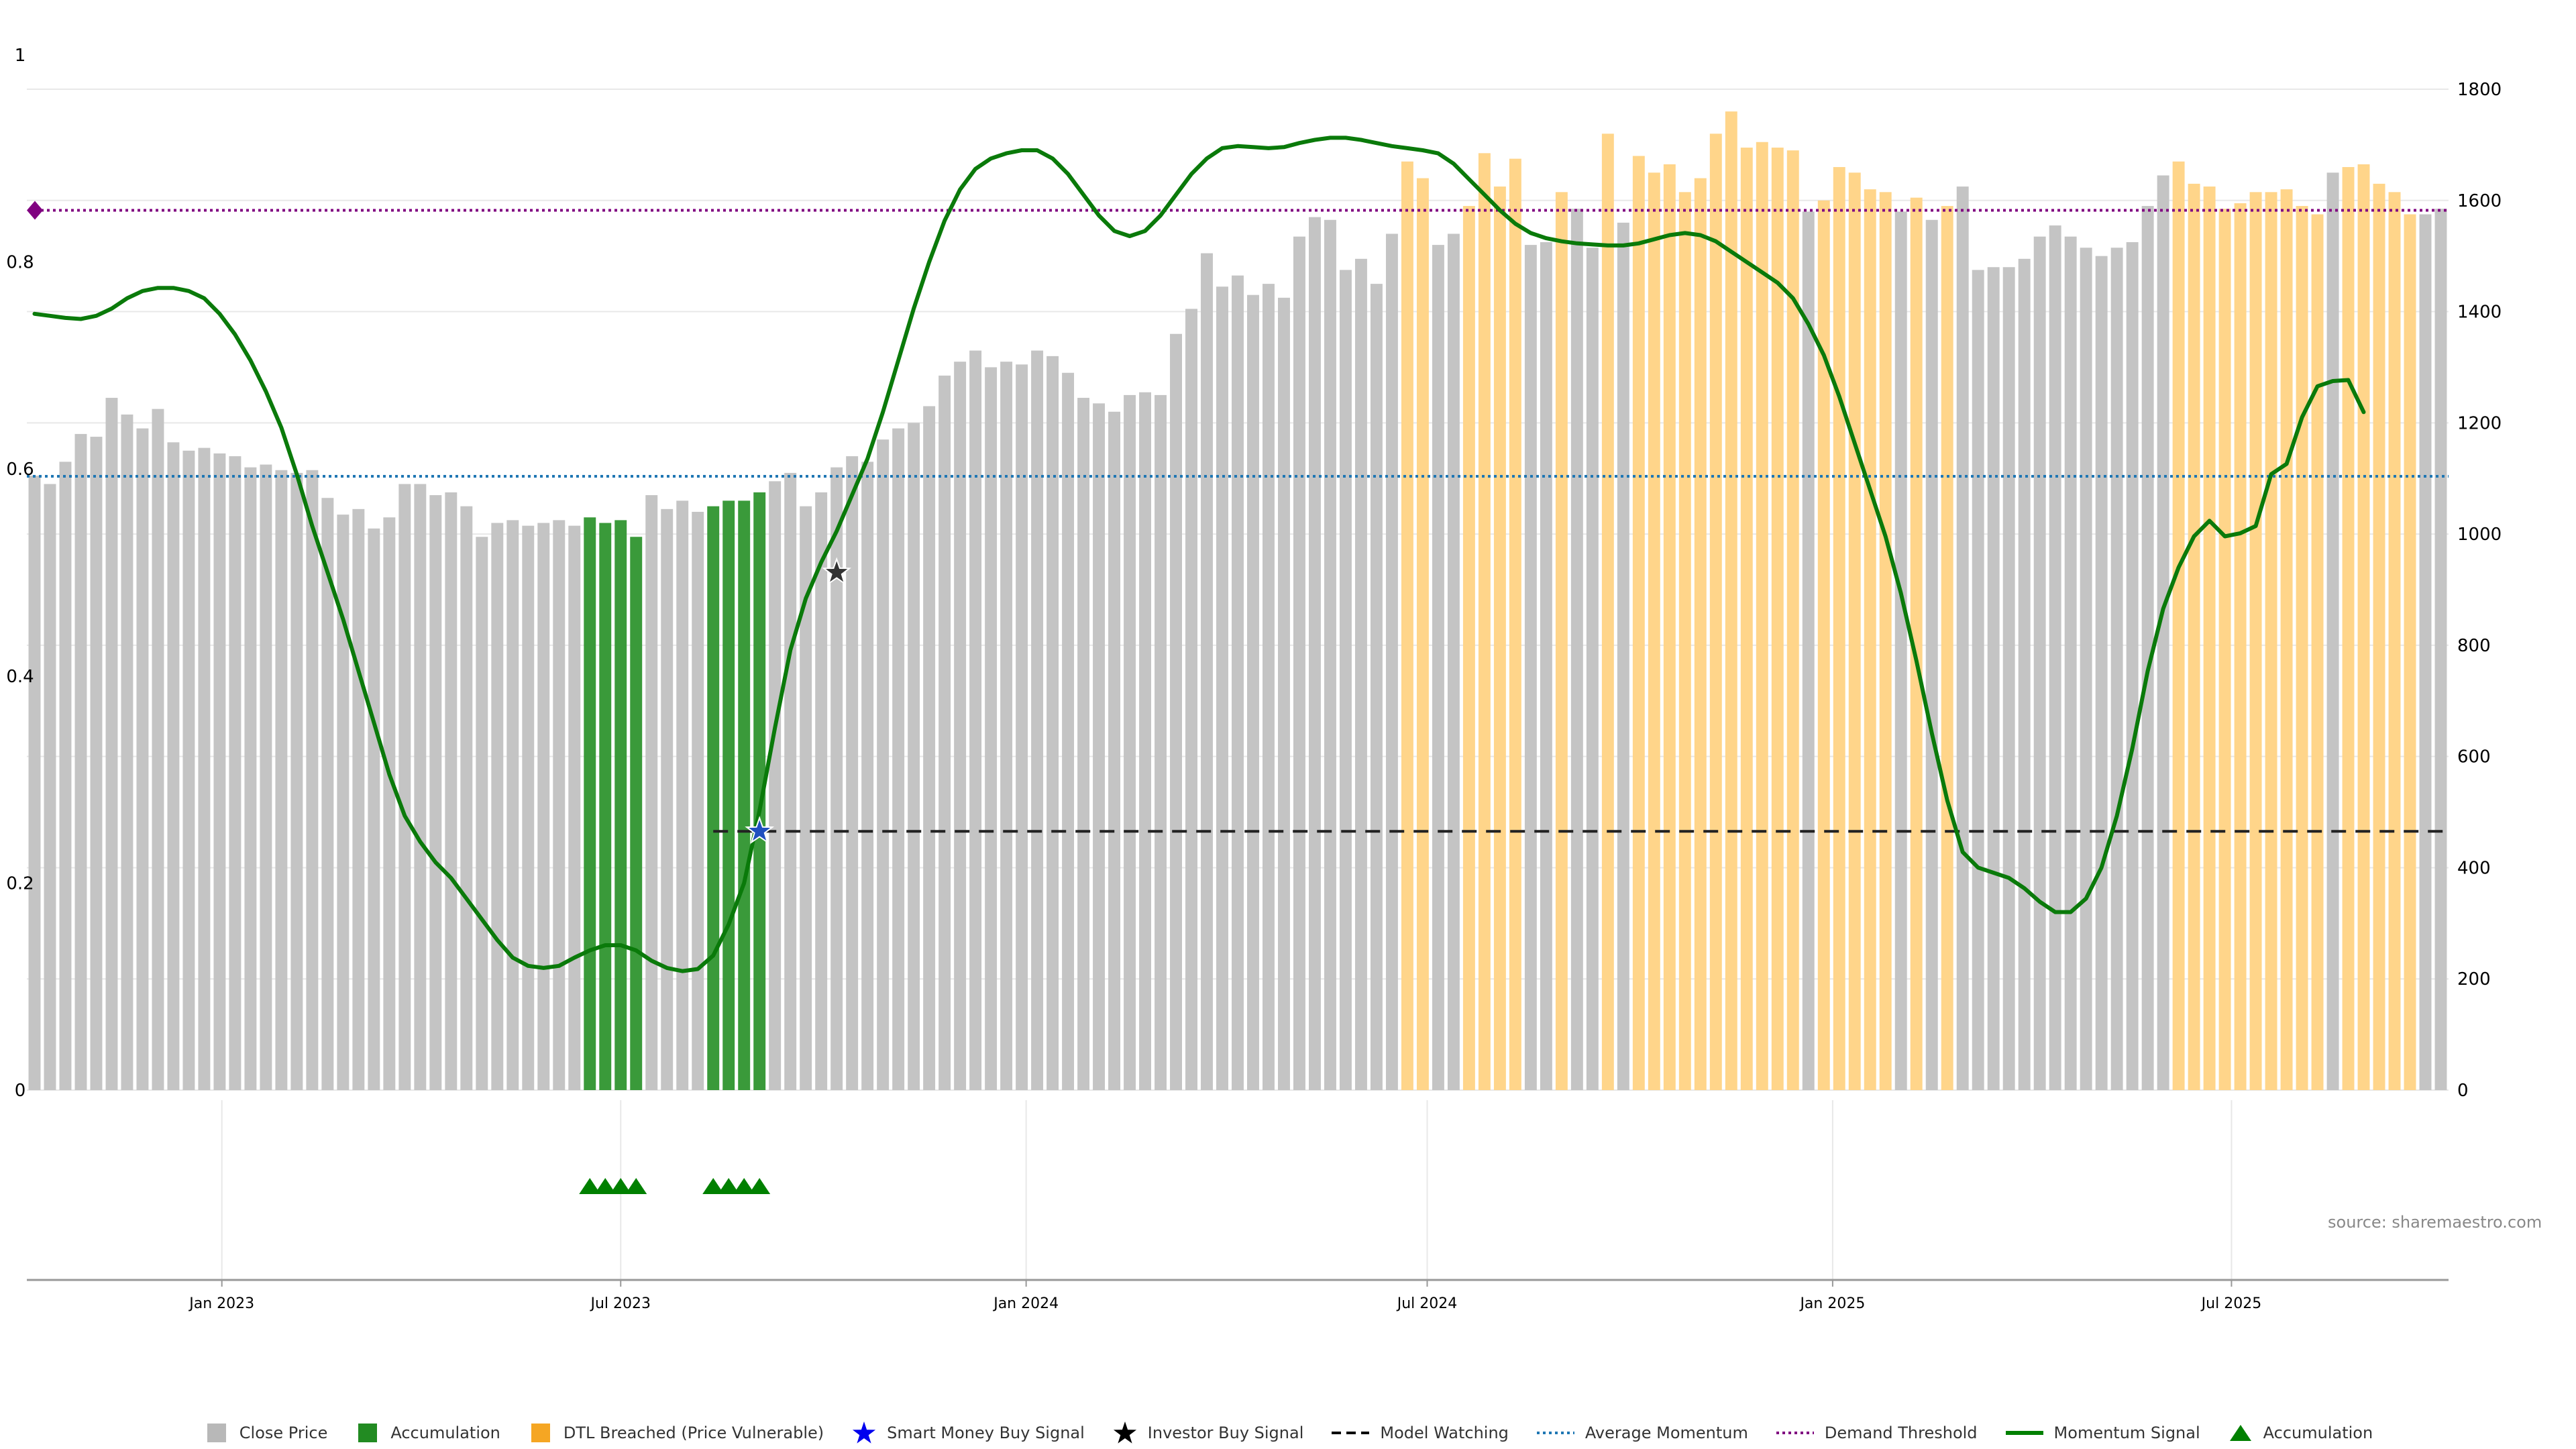 This screenshot has height=1449, width=2576. What do you see at coordinates (1207, 1433) in the screenshot?
I see `legend-item: Investor Buy Signal` at bounding box center [1207, 1433].